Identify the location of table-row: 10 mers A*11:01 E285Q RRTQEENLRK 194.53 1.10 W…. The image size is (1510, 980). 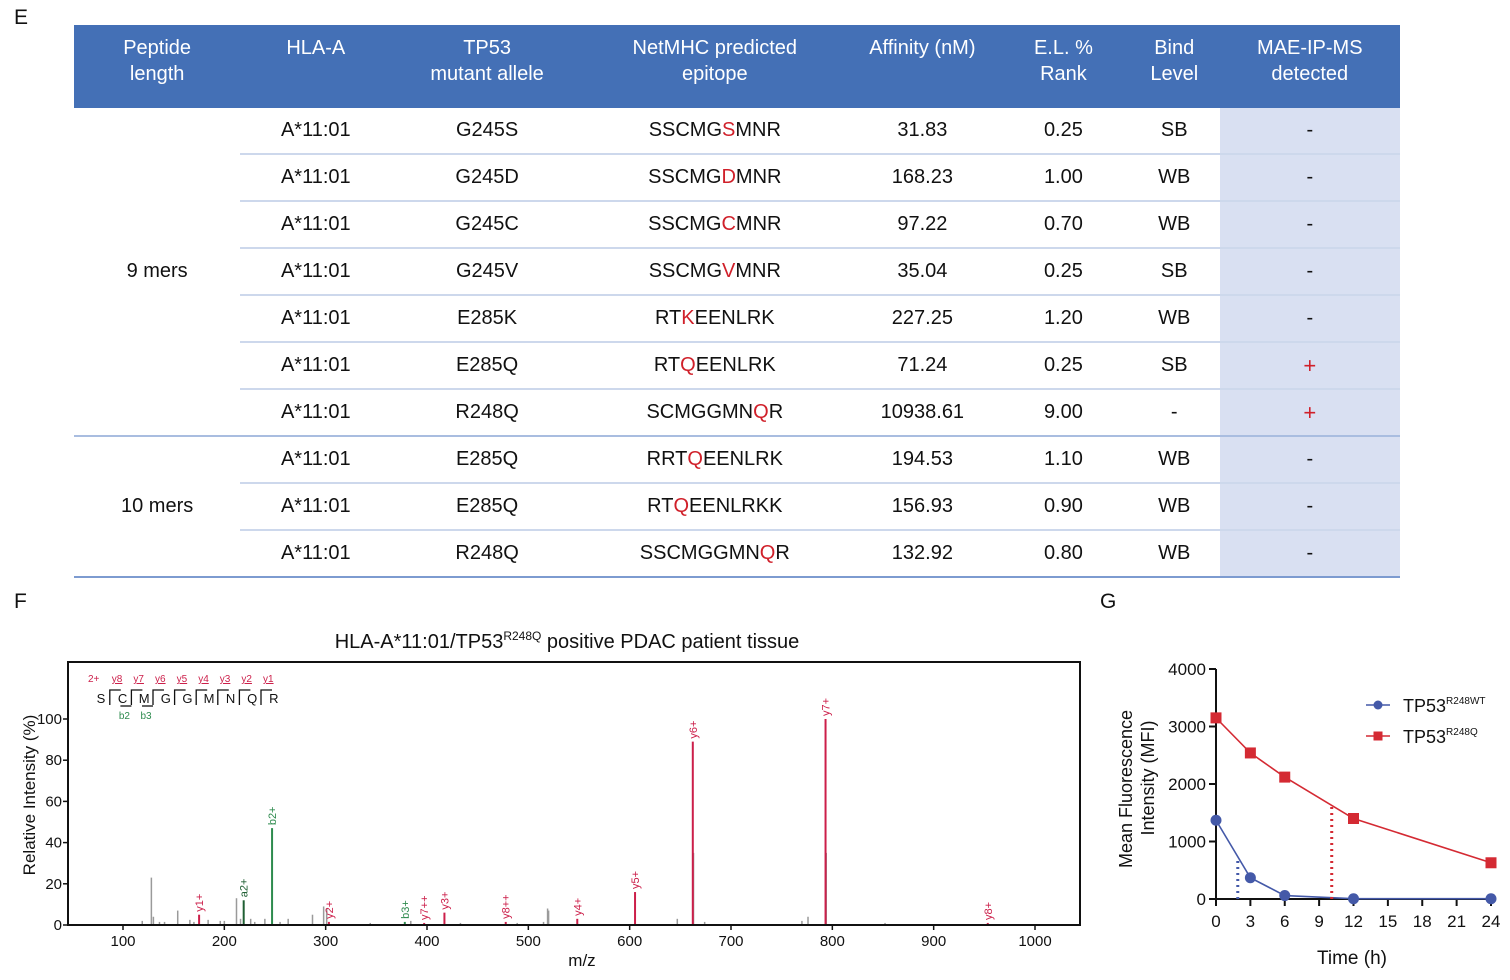
(737, 507).